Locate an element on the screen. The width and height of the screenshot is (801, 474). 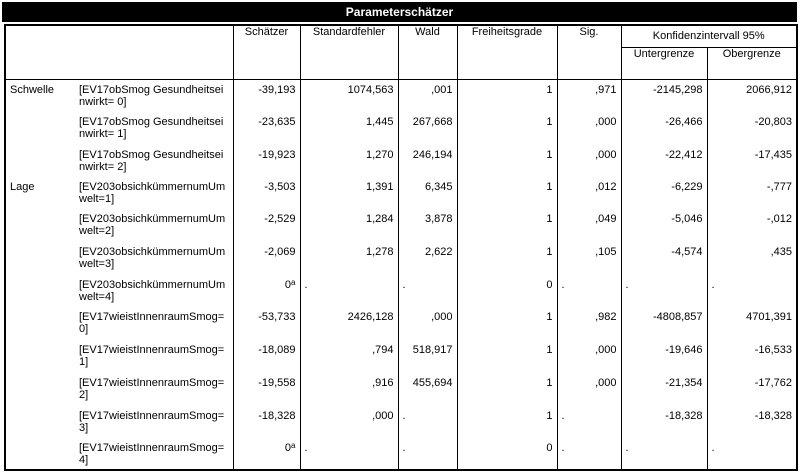
row-parameter-label-text: [EV17obSmog Gesundheitseinwirkt= 1] is located at coordinates (151, 128).